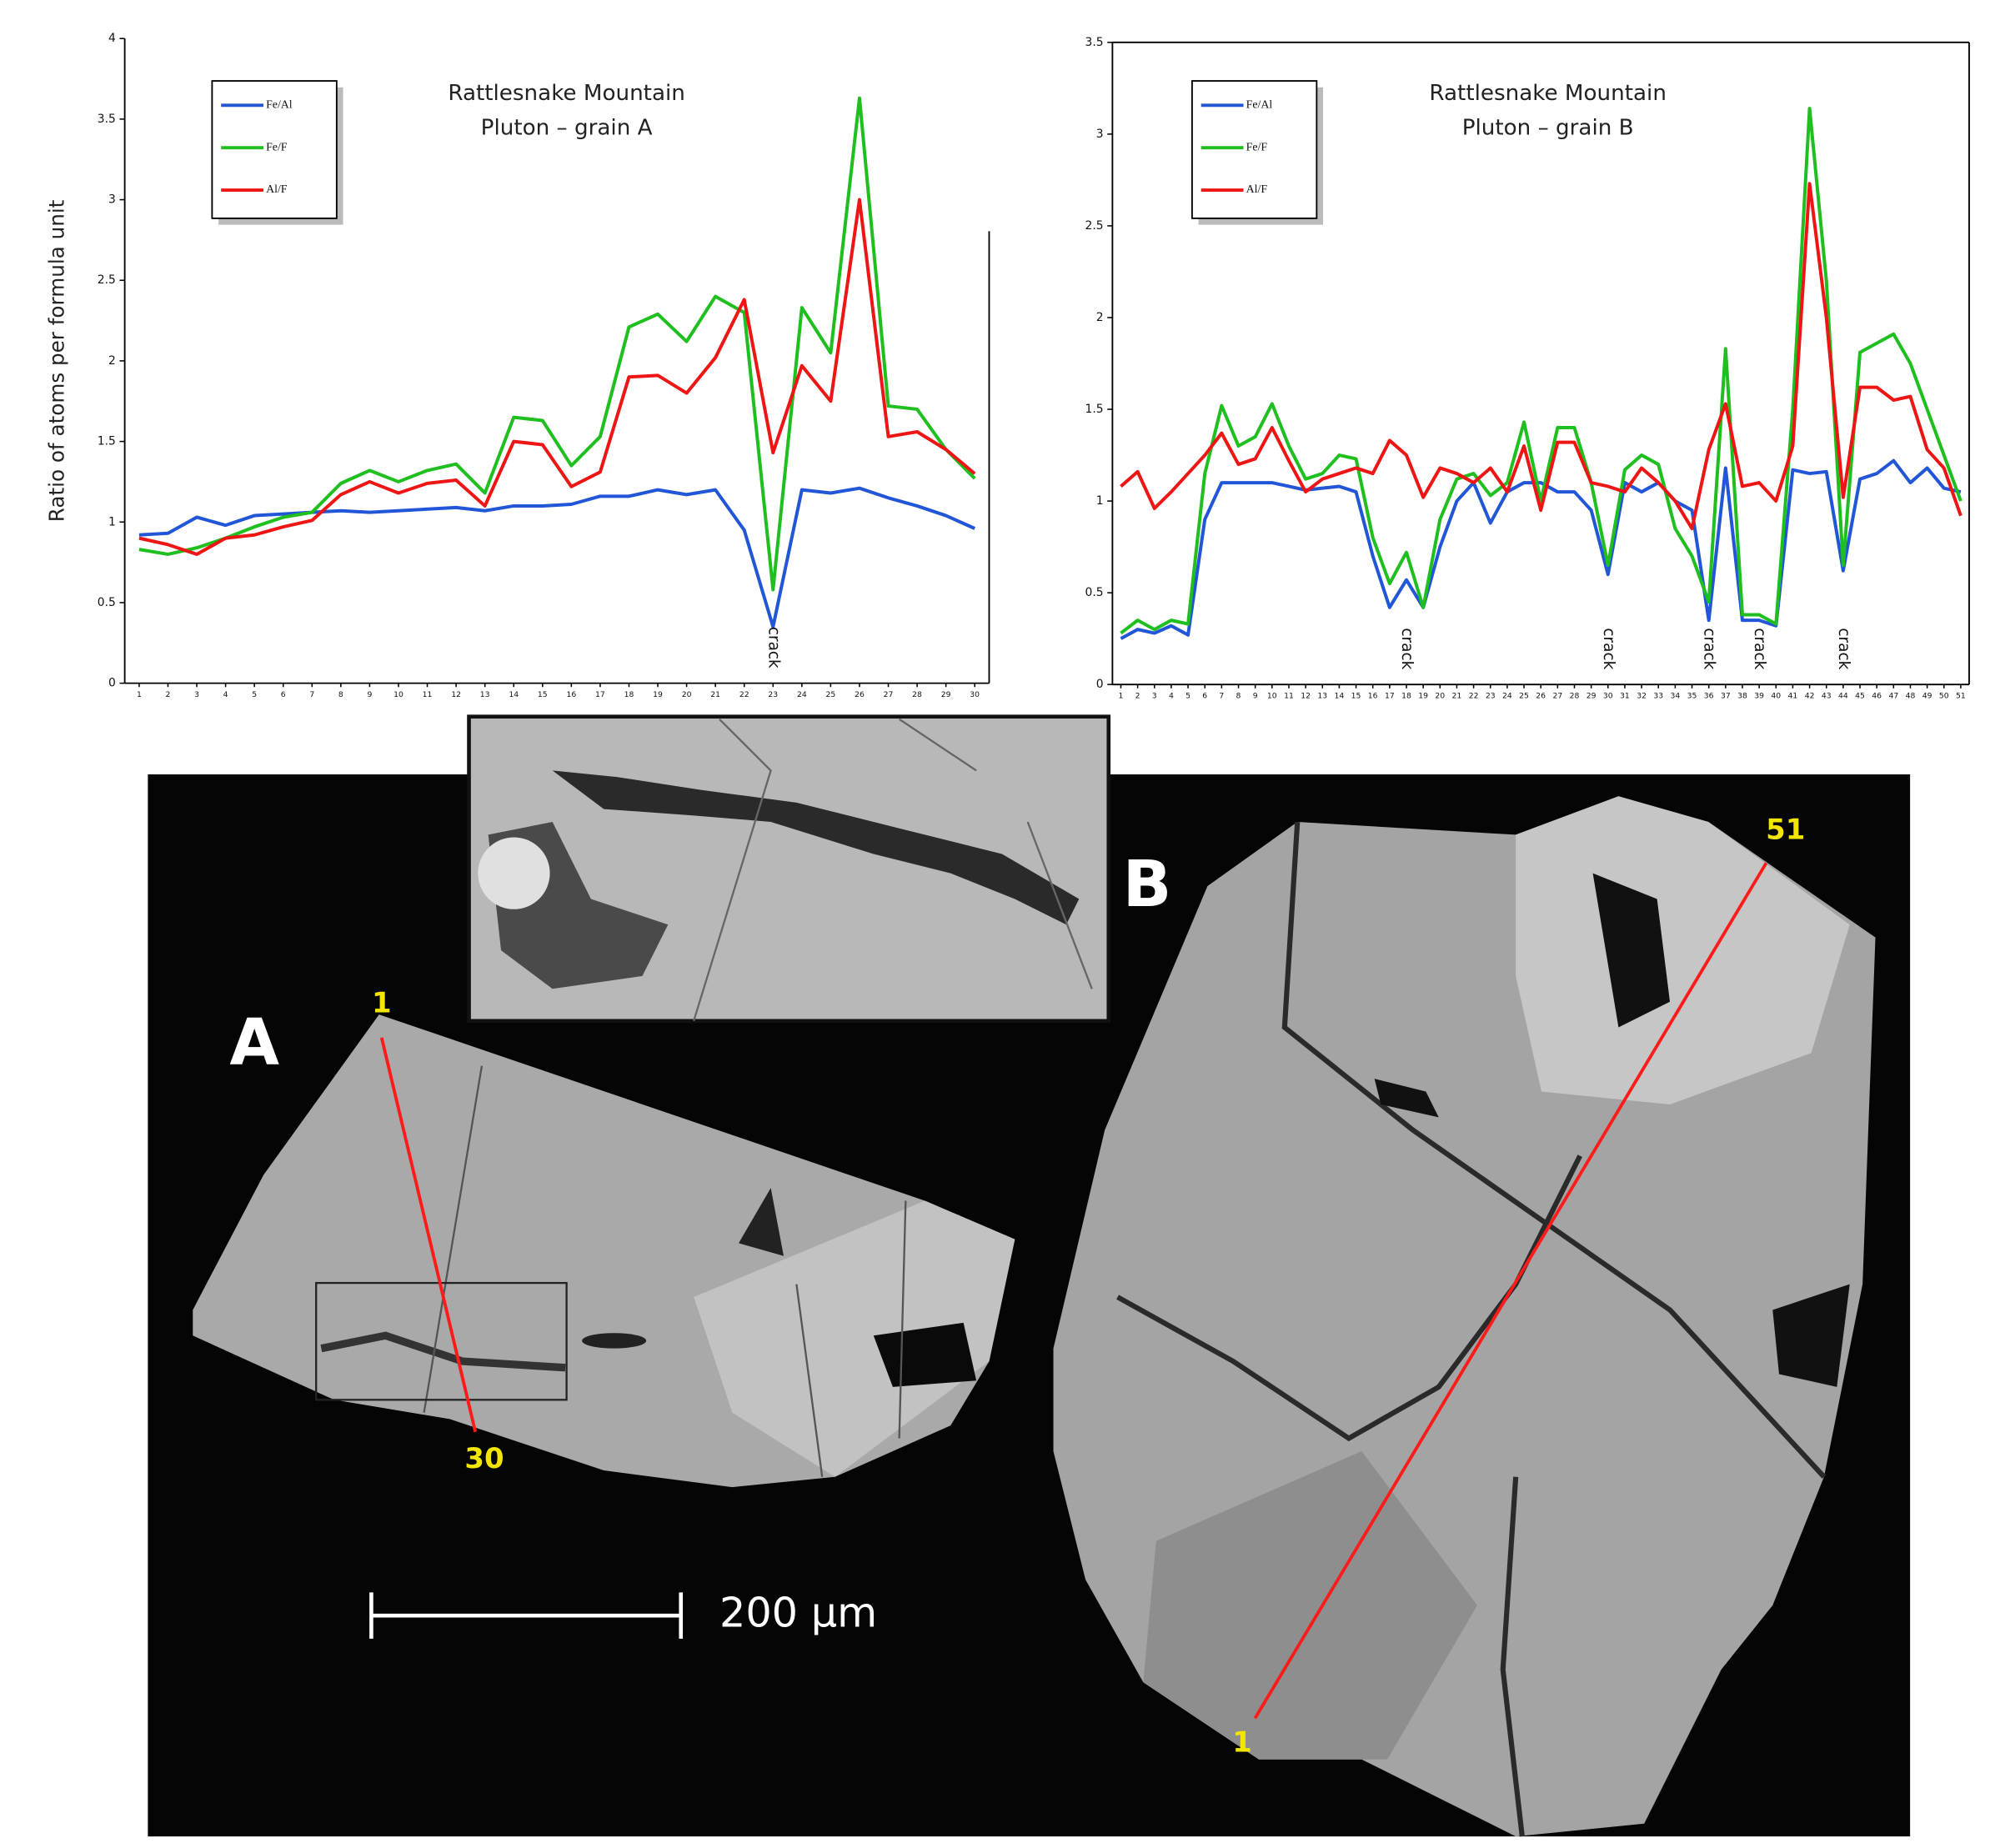  I want to click on x-tick-label: 24, so click(802, 695).